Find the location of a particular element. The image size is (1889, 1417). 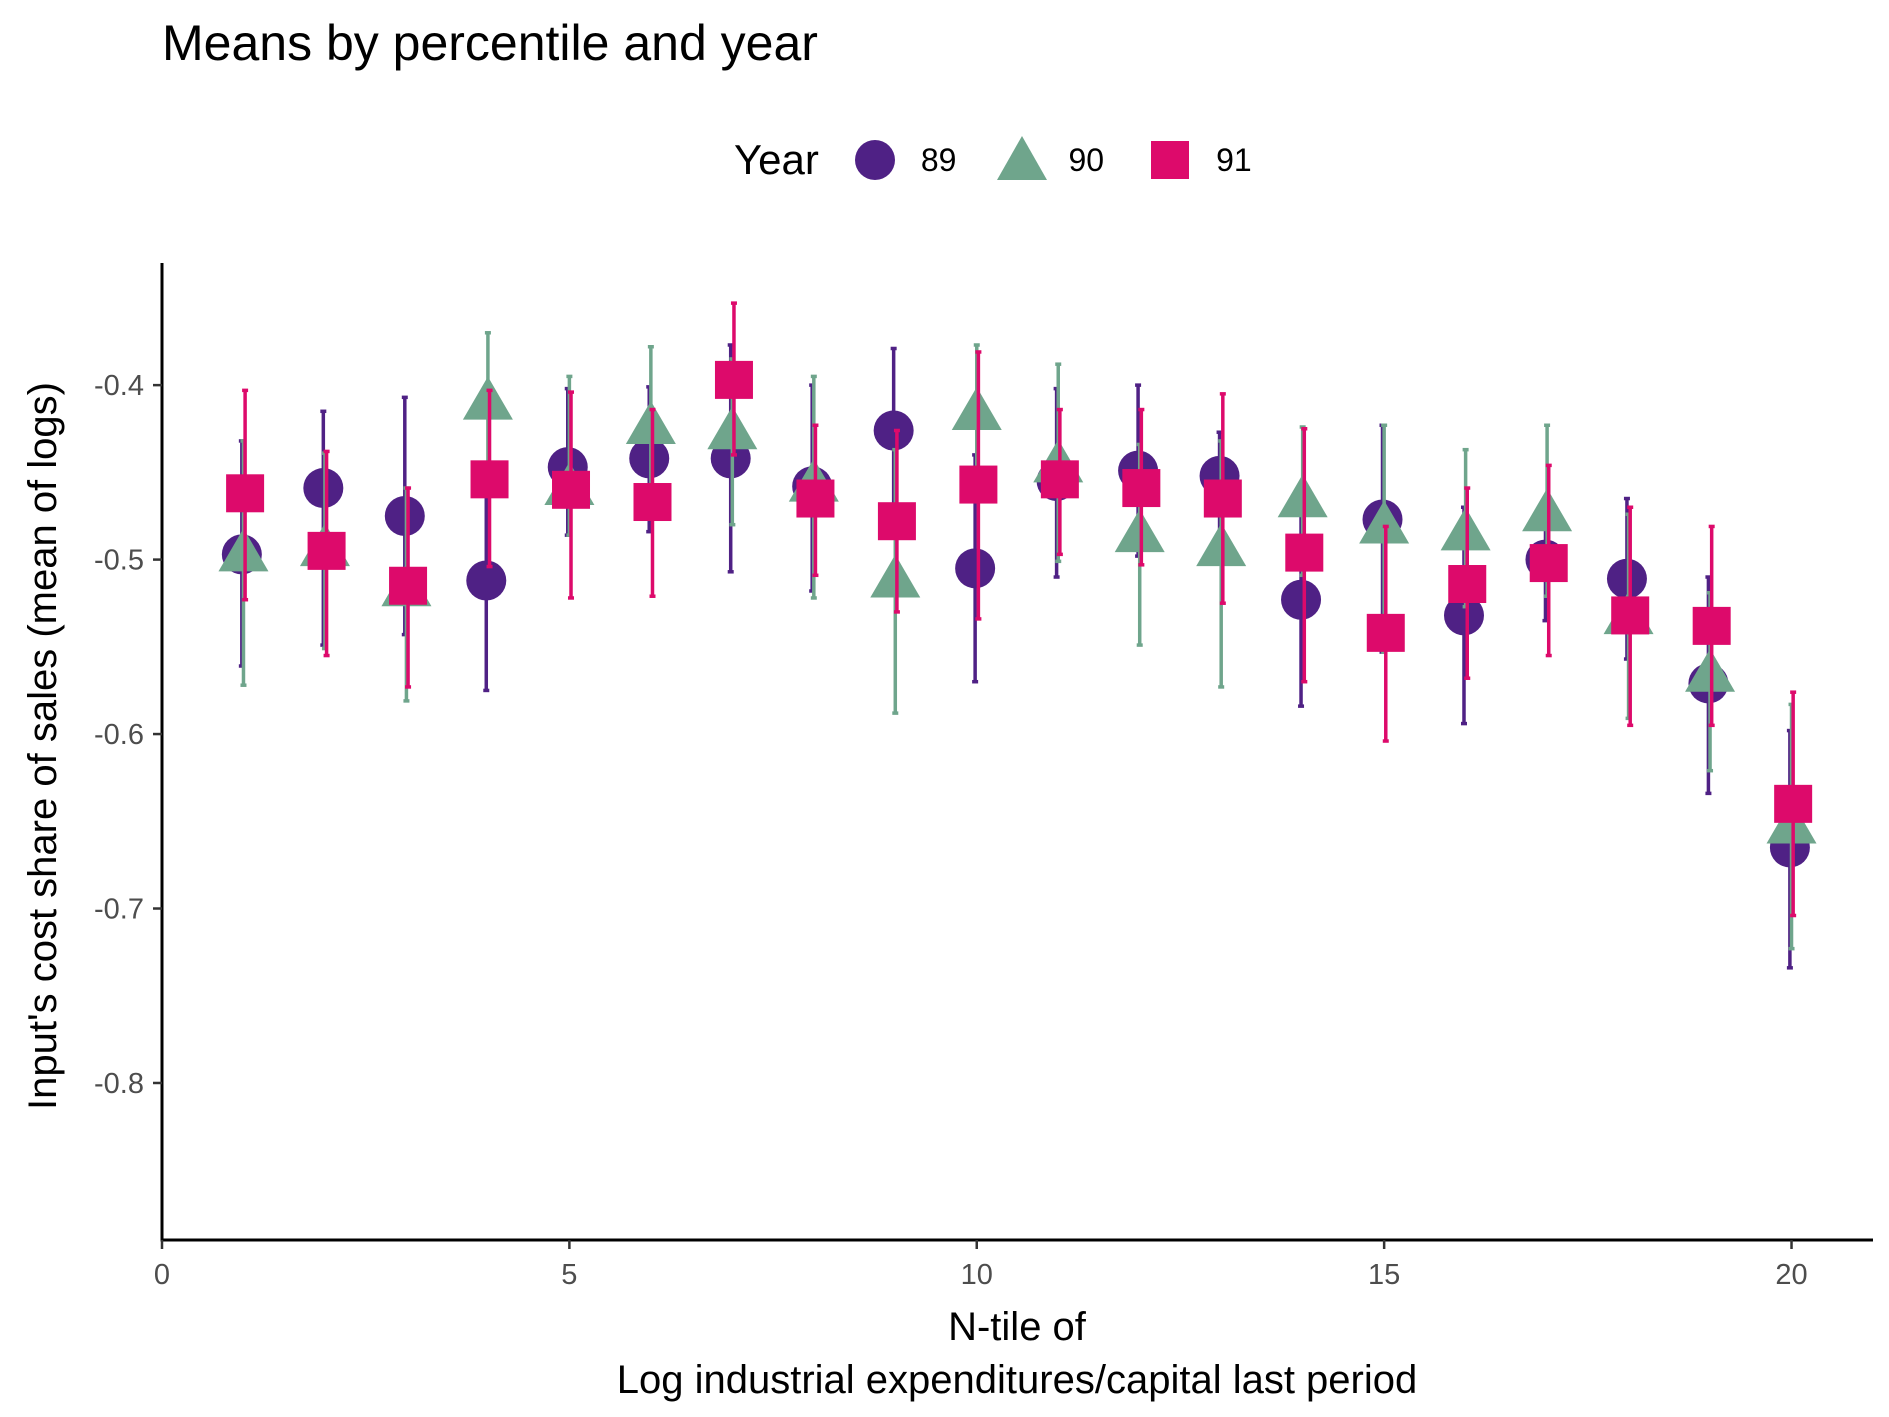

y-tick-label: -0.4 is located at coordinates (119, 386).